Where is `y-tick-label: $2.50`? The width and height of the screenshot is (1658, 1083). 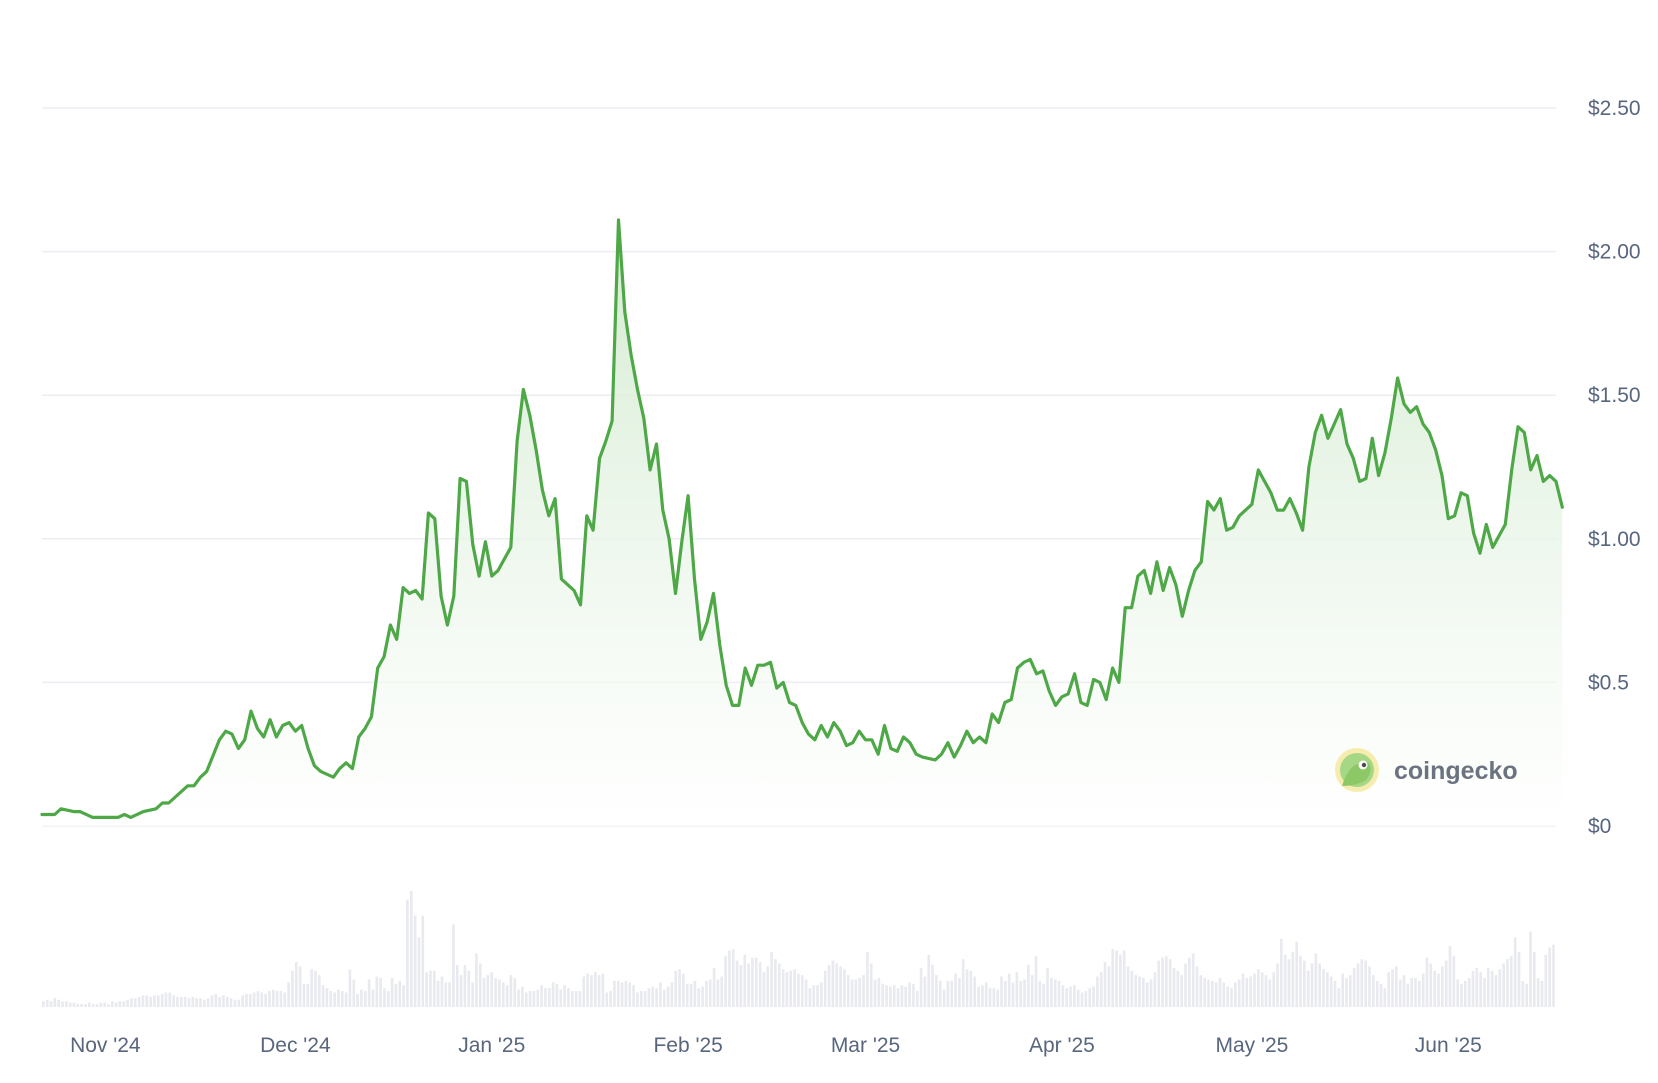 y-tick-label: $2.50 is located at coordinates (1614, 108).